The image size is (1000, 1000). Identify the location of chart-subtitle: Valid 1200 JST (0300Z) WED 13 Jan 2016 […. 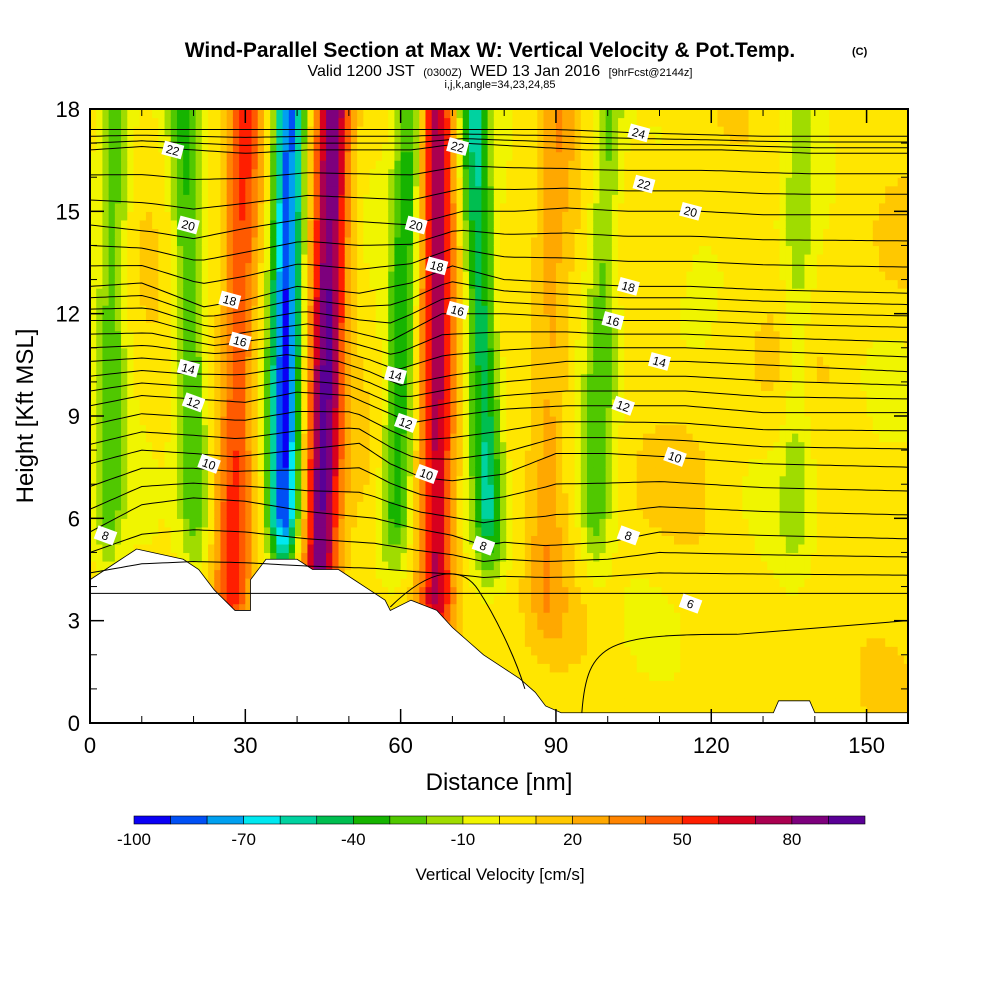
(499, 71).